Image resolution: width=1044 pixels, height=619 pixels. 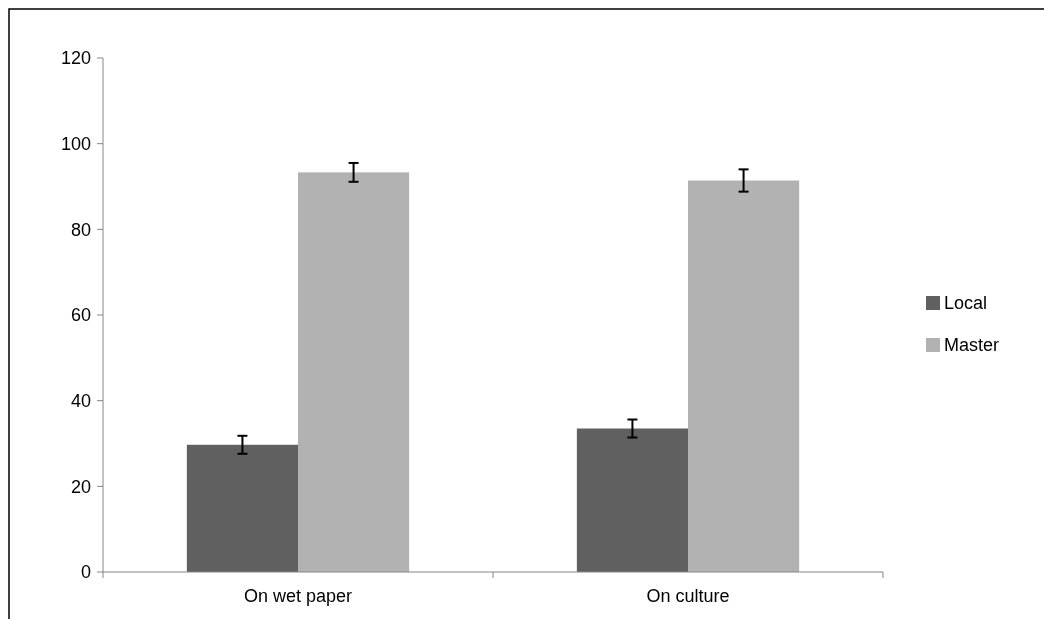 What do you see at coordinates (80, 486) in the screenshot?
I see `y-tick-label: 20` at bounding box center [80, 486].